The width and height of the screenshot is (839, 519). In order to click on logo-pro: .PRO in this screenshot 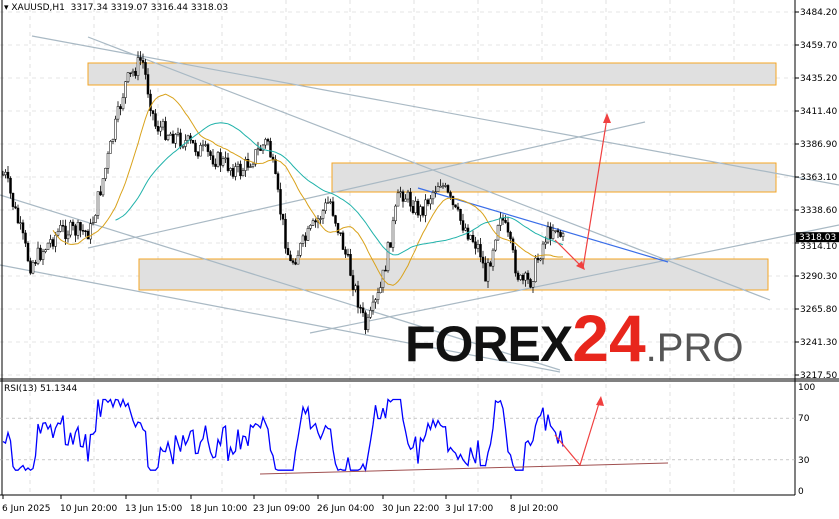, I will do `click(694, 348)`.